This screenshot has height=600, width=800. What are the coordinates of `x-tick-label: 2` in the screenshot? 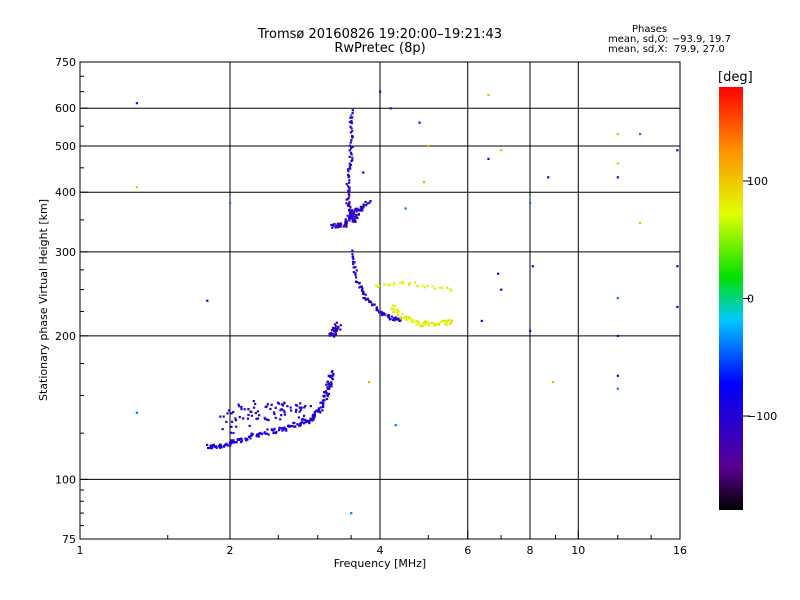 It's located at (230, 550).